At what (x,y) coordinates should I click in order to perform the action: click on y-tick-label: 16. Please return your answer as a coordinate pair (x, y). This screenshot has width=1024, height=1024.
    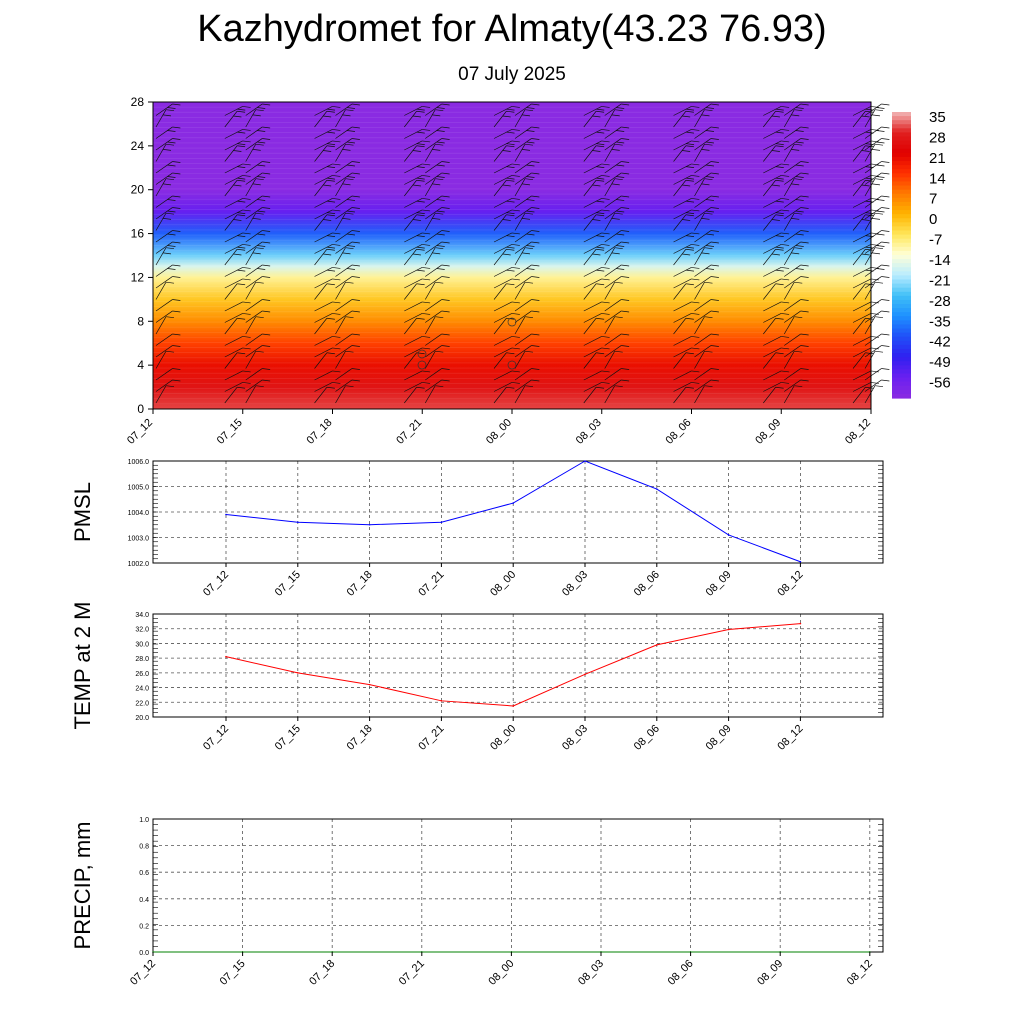
    Looking at the image, I should click on (138, 234).